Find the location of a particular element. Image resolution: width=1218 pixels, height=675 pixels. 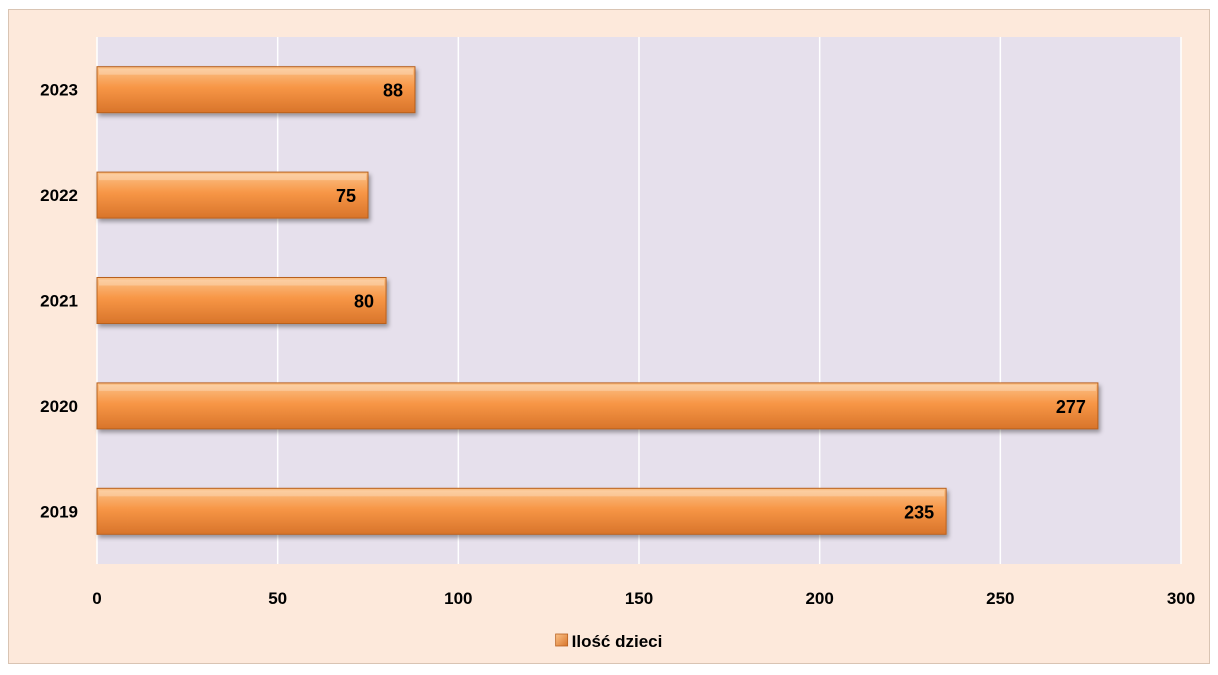

x-axis-tick-labels: 0 50 100 150 200 250 300 is located at coordinates (643, 598).